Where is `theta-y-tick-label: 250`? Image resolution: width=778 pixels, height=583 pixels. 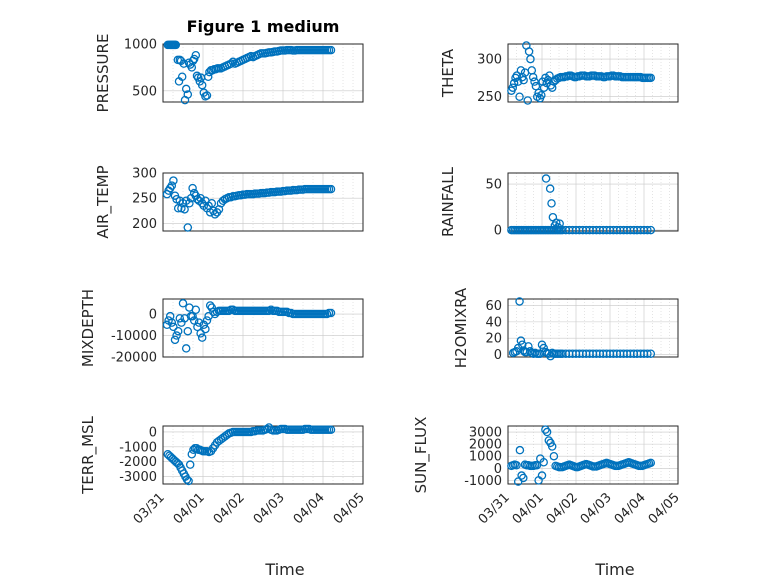
theta-y-tick-label: 250 is located at coordinates (489, 97).